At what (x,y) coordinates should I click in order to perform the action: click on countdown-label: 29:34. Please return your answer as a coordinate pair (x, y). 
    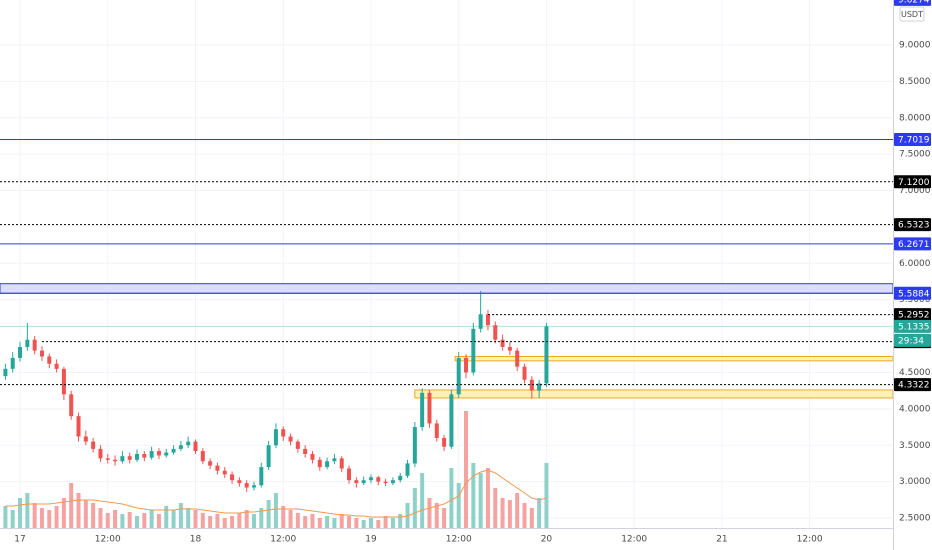
    Looking at the image, I should click on (911, 341).